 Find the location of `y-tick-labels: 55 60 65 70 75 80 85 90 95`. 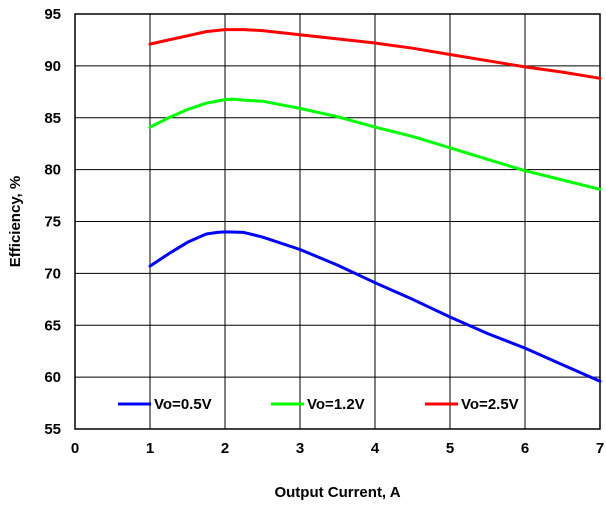

y-tick-labels: 55 60 65 70 75 80 85 90 95 is located at coordinates (52, 222).